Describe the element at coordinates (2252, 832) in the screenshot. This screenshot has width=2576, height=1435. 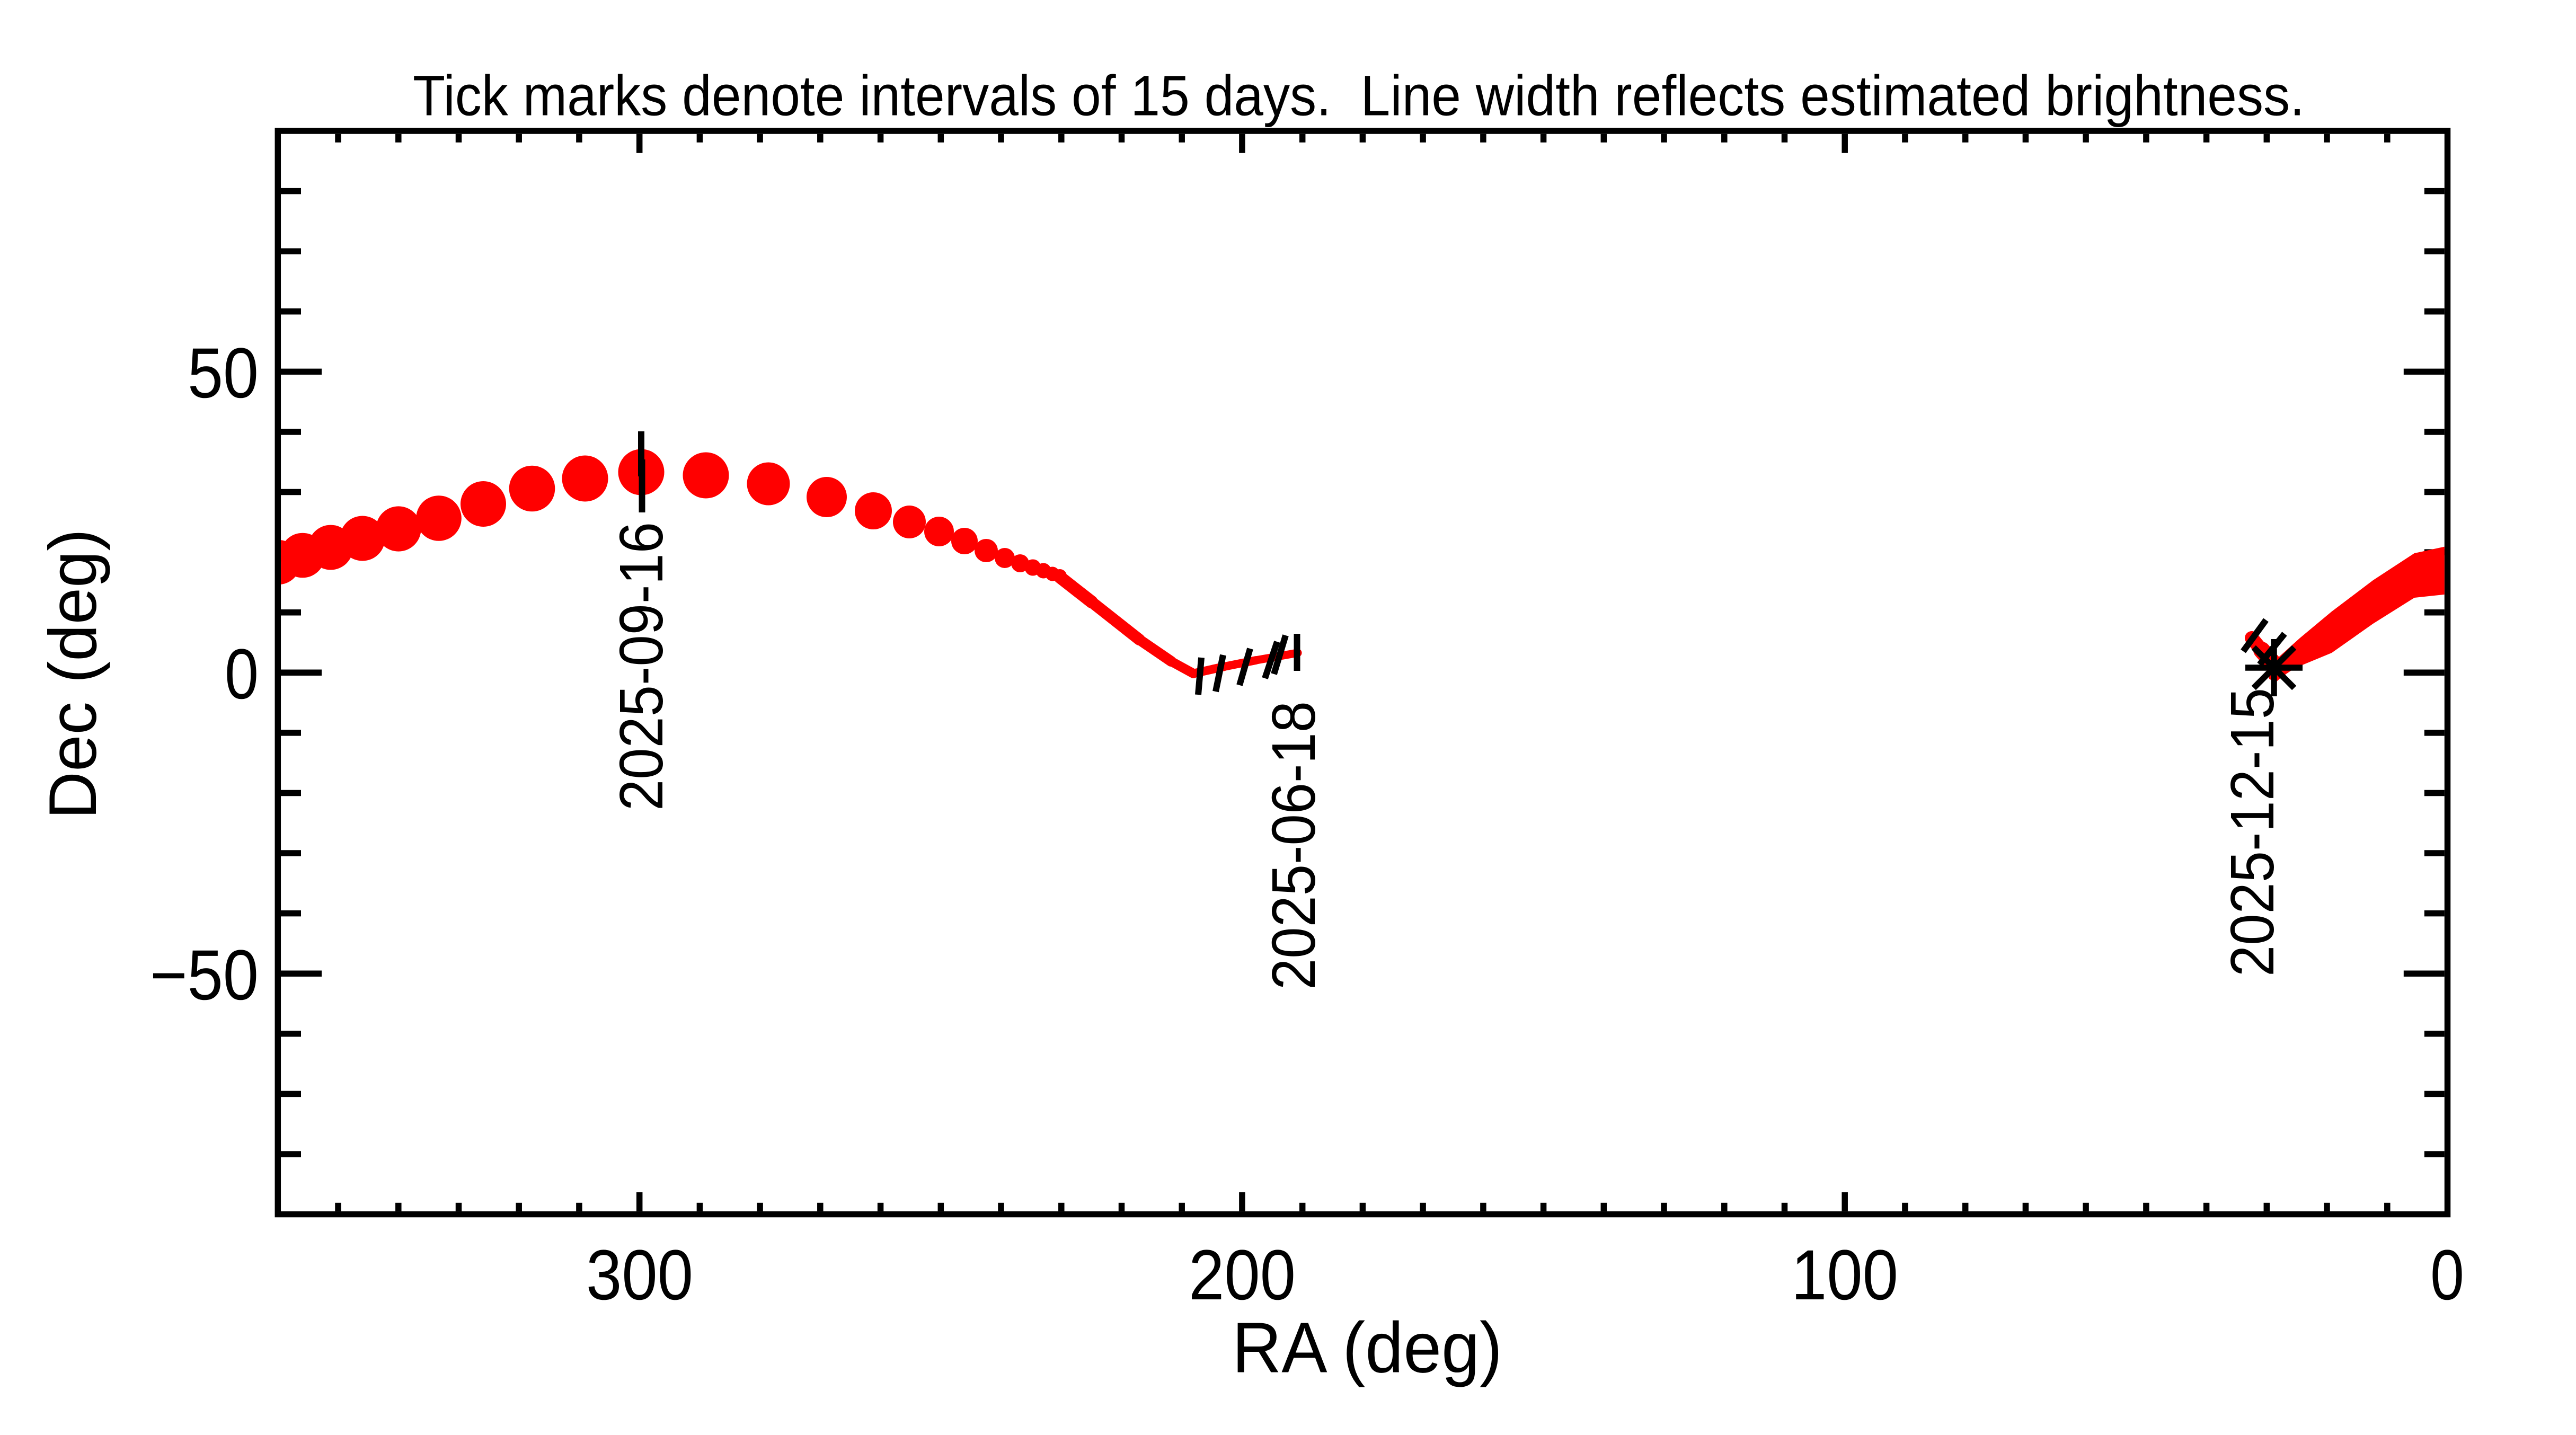
I see `svg-text: 2025-12-15` at that location.